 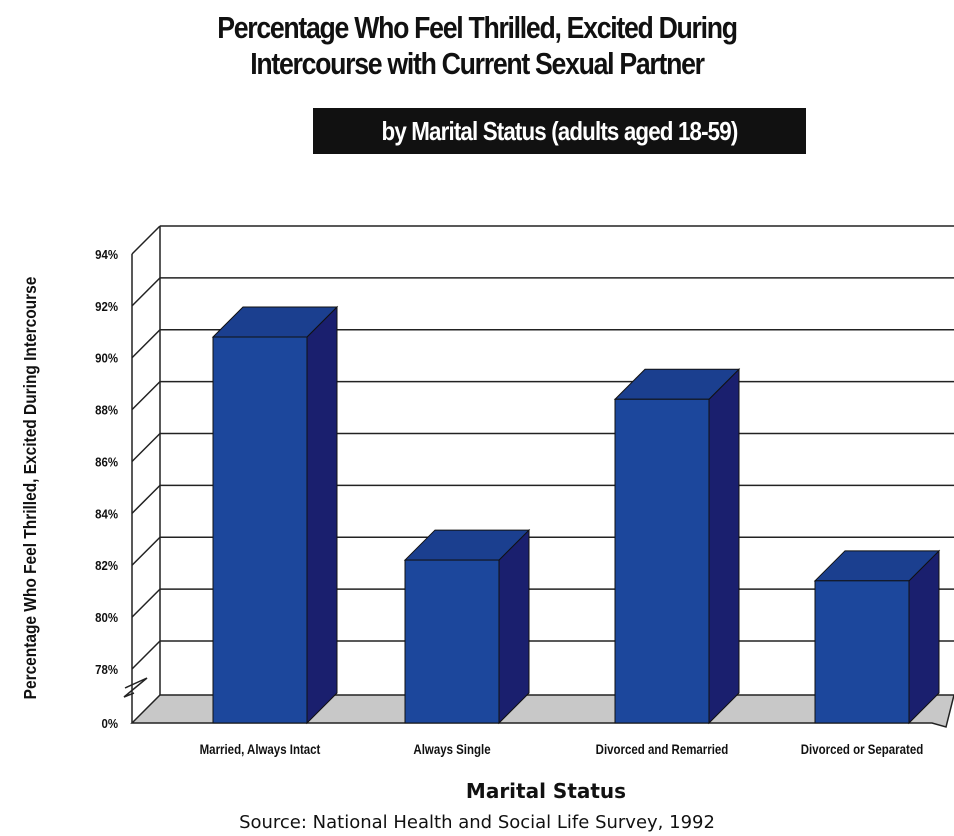 What do you see at coordinates (477, 63) in the screenshot?
I see `chart-title-line-2: Intercourse with Current Sexual Partner` at bounding box center [477, 63].